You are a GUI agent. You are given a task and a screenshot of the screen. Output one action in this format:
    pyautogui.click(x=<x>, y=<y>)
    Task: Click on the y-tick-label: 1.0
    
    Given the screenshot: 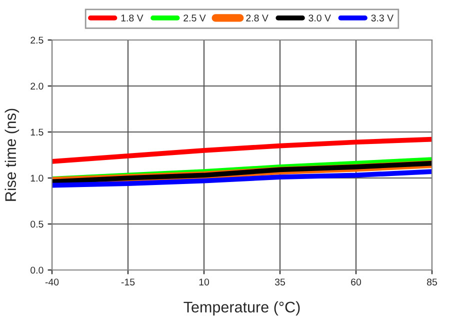 What is the action you would take?
    pyautogui.click(x=37, y=178)
    